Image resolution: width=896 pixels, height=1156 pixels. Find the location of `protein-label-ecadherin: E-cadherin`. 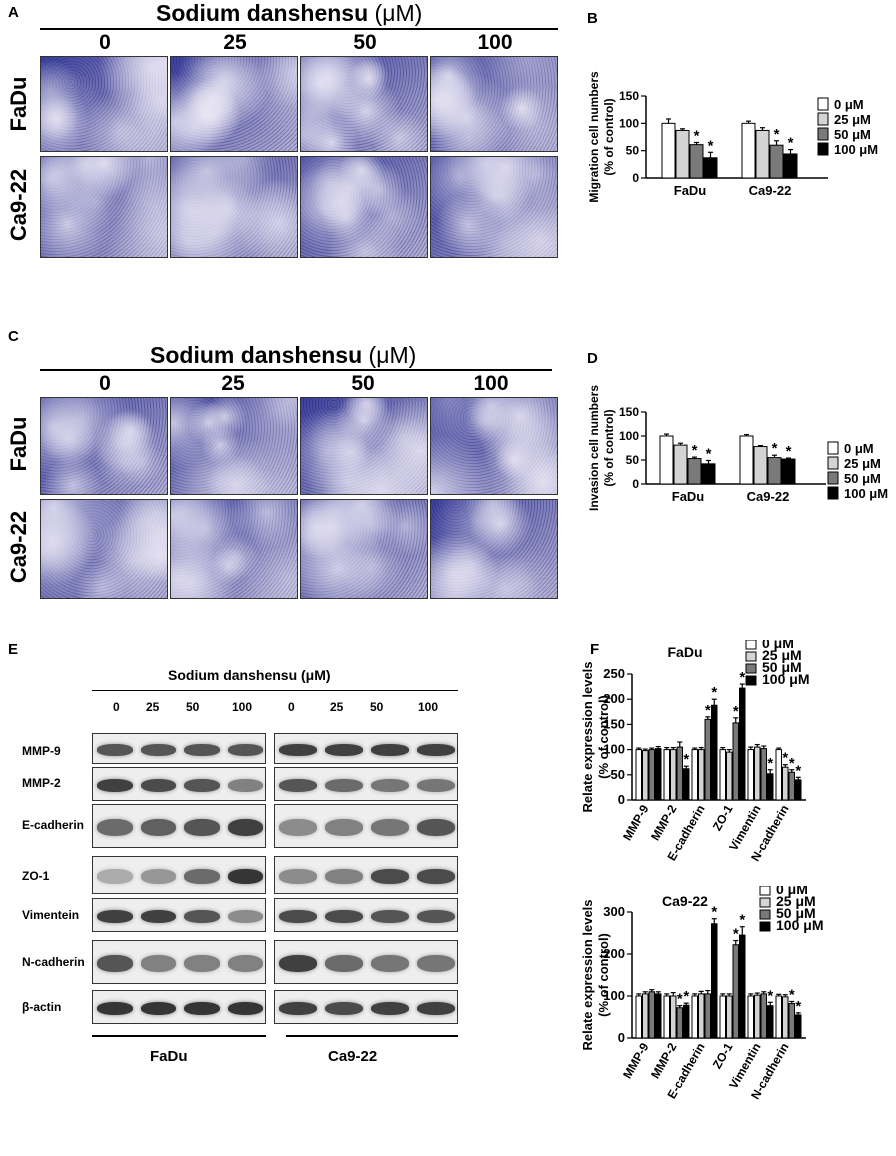

protein-label-ecadherin: E-cadherin is located at coordinates (53, 825).